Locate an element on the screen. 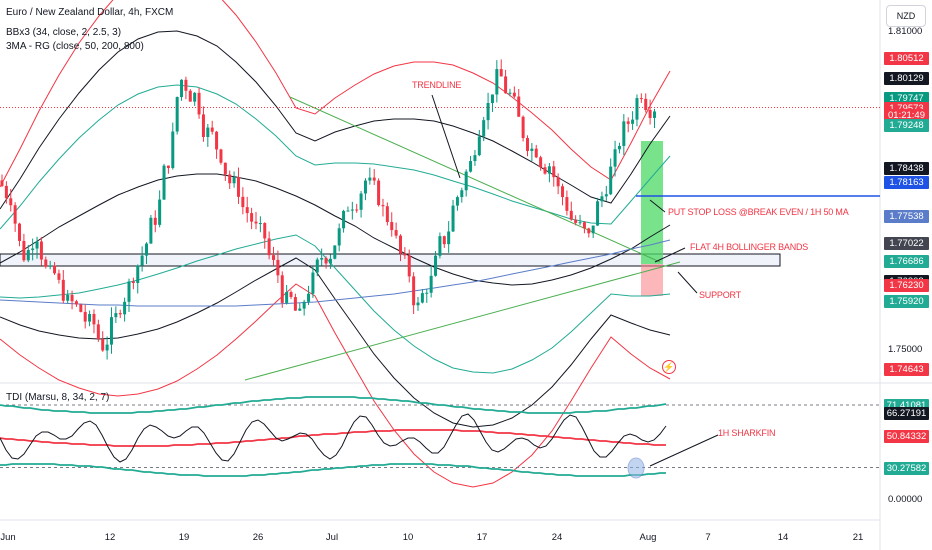  trendline-arrow is located at coordinates (446, 136).